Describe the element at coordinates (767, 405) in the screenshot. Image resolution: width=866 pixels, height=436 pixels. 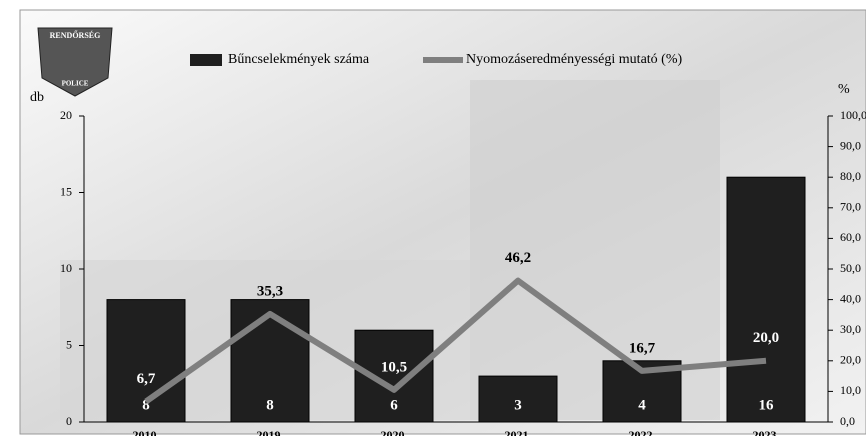
I see `bar-label: 16` at that location.